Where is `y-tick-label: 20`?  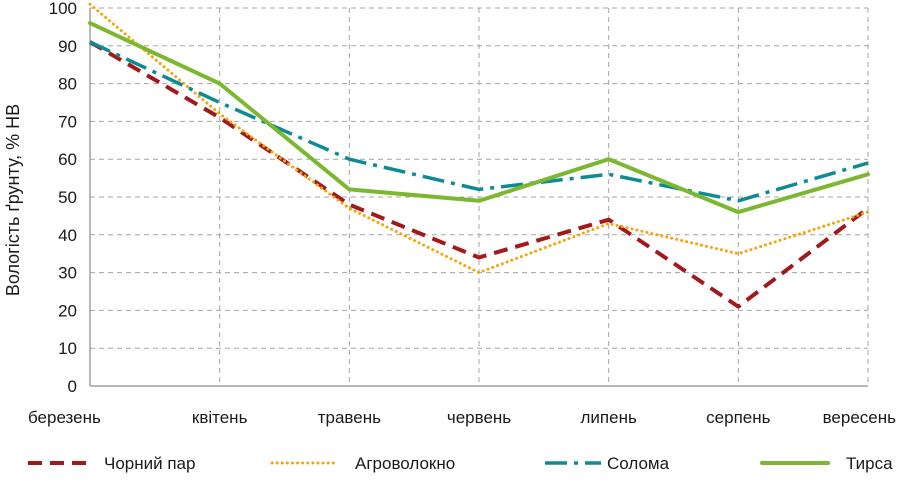 y-tick-label: 20 is located at coordinates (67, 310).